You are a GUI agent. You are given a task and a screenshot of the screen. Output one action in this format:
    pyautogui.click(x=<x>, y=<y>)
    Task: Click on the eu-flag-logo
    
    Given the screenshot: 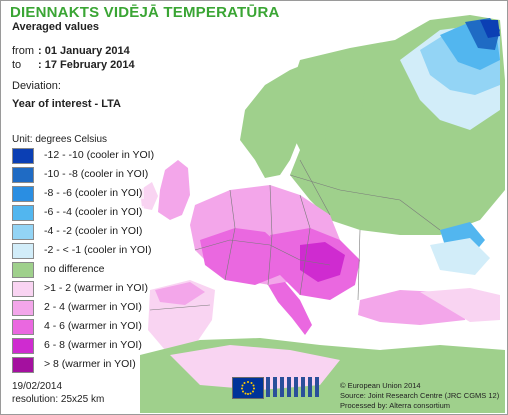 What is the action you would take?
    pyautogui.click(x=248, y=388)
    